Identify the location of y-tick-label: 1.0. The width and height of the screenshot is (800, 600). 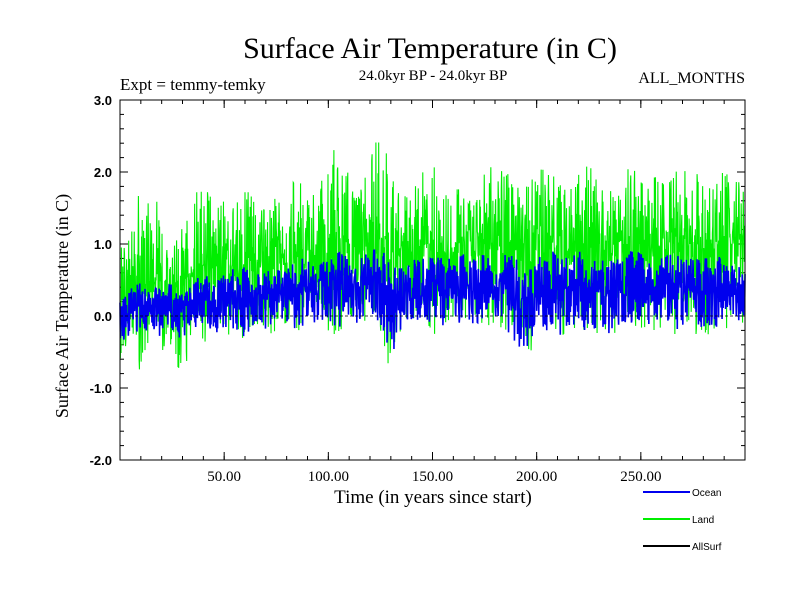
(103, 244).